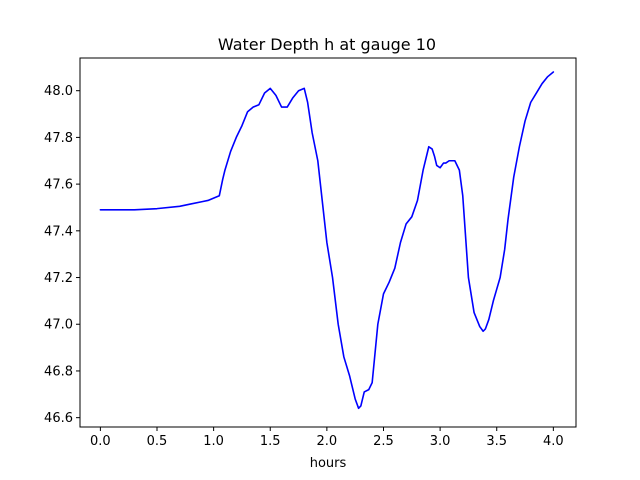 Image resolution: width=640 pixels, height=480 pixels. I want to click on y-tick-label: 47.2, so click(58, 278).